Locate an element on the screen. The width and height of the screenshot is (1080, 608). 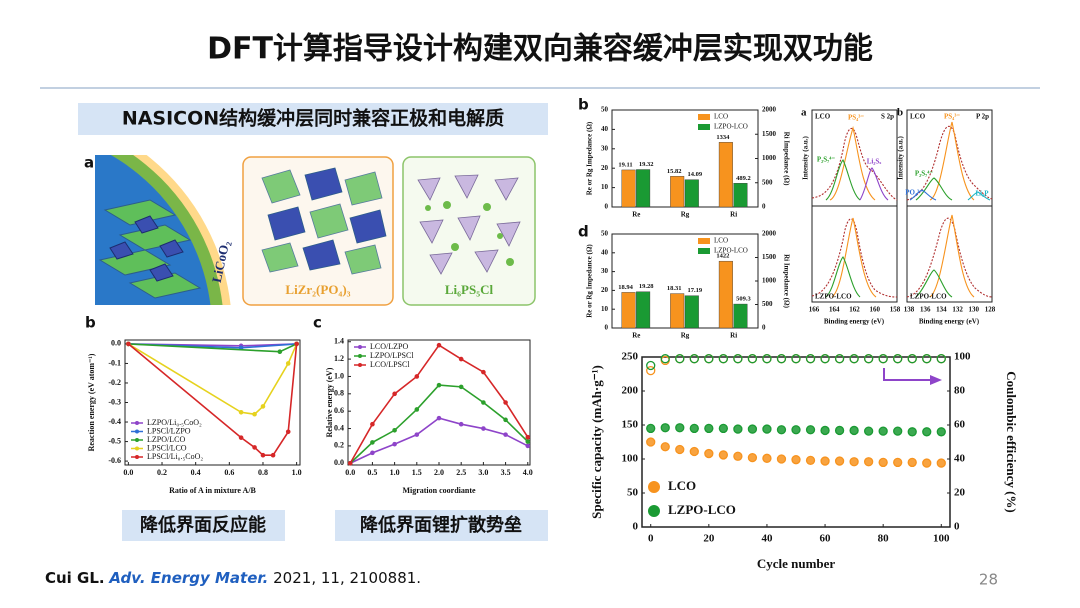
y2-tick-label: 1000 is located at coordinates (769, 158).